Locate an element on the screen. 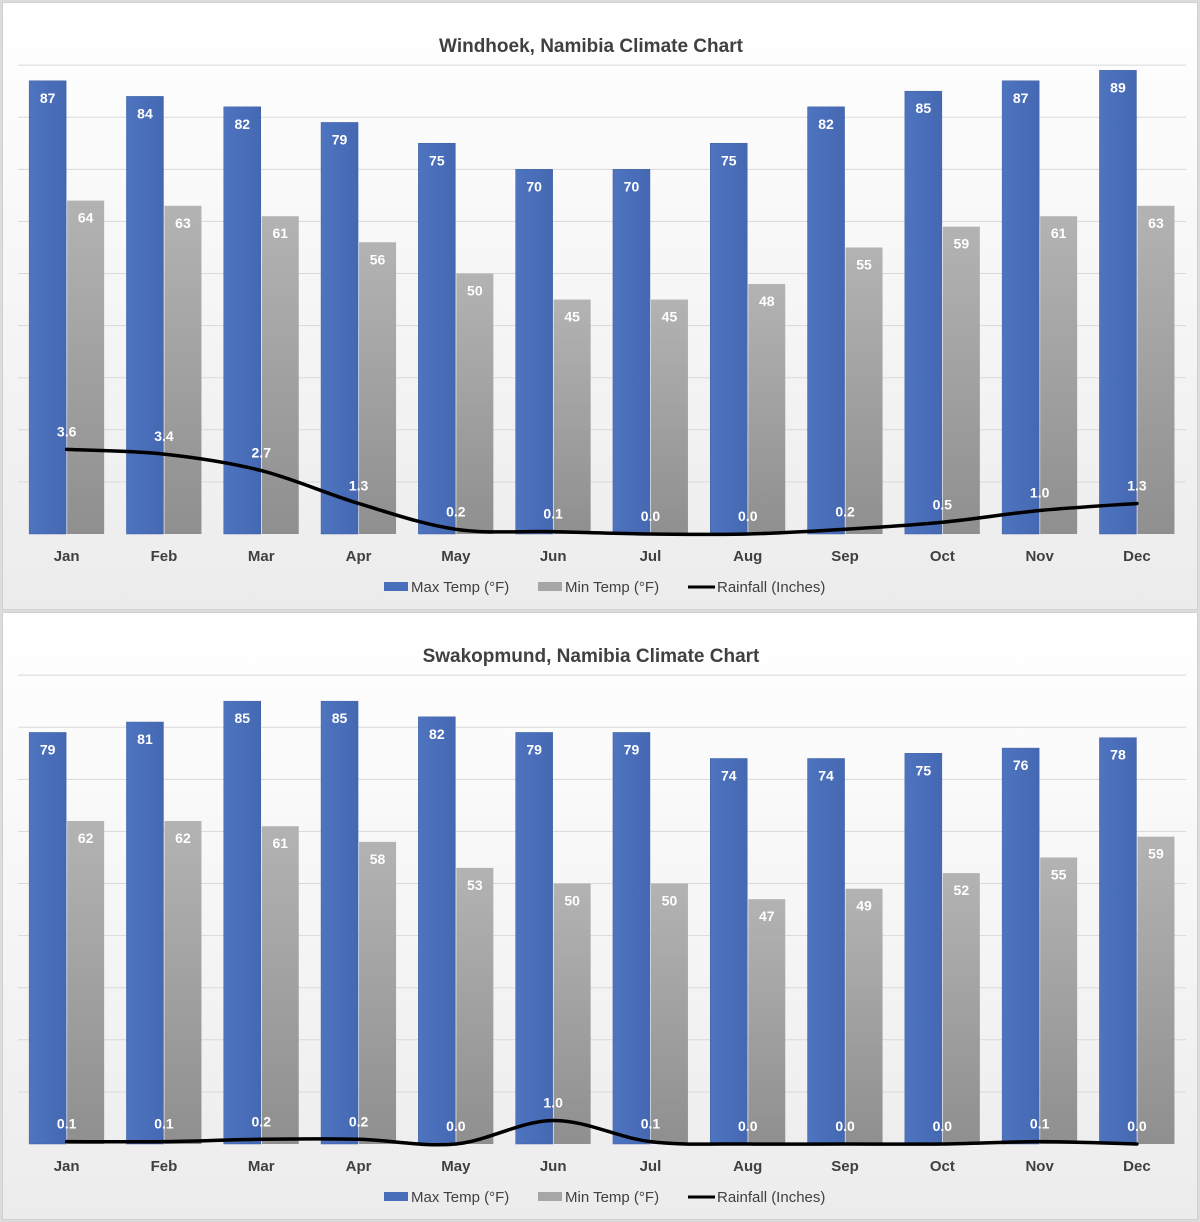 This screenshot has width=1200, height=1222. min-temp-label: 47 is located at coordinates (767, 916).